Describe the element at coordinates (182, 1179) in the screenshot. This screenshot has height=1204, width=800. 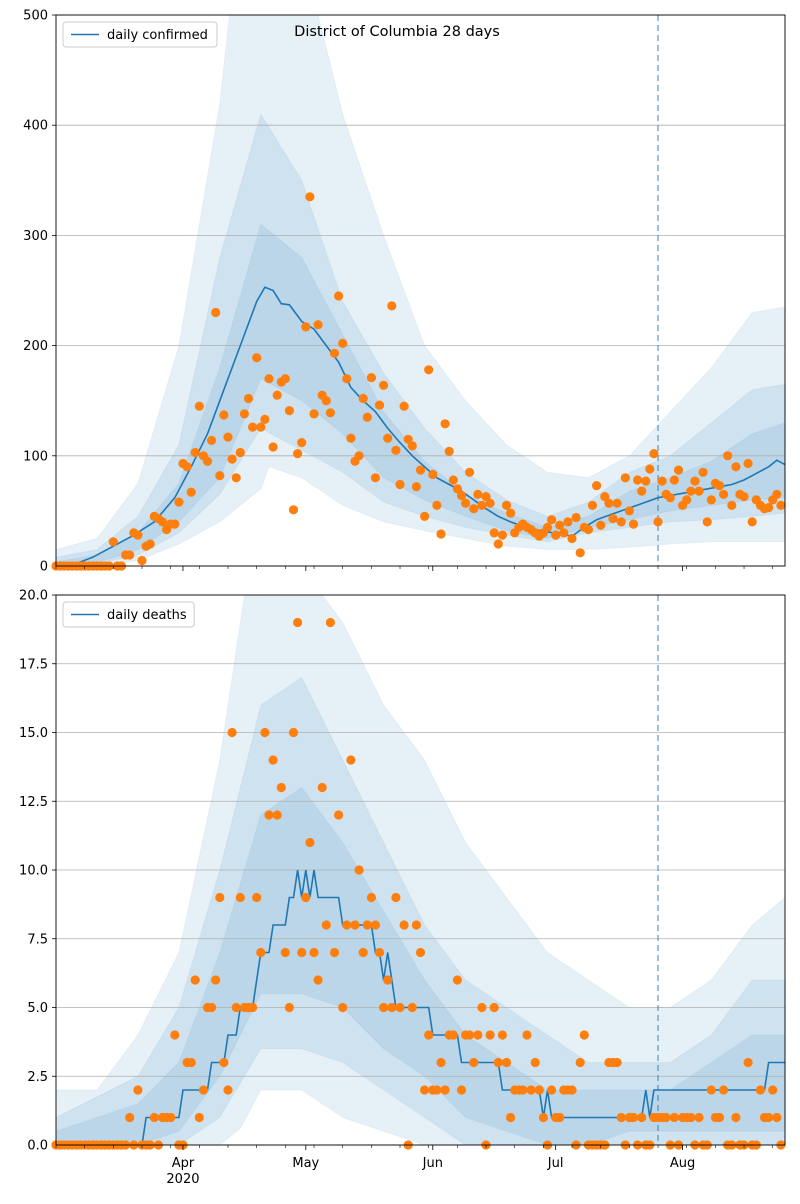
I see `x-tick-year-label: 2020` at that location.